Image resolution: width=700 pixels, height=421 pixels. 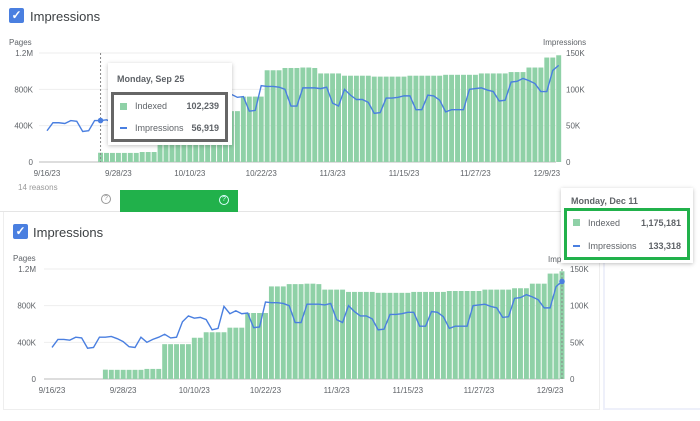 What do you see at coordinates (23, 126) in the screenshot?
I see `left-tick-label: 400K` at bounding box center [23, 126].